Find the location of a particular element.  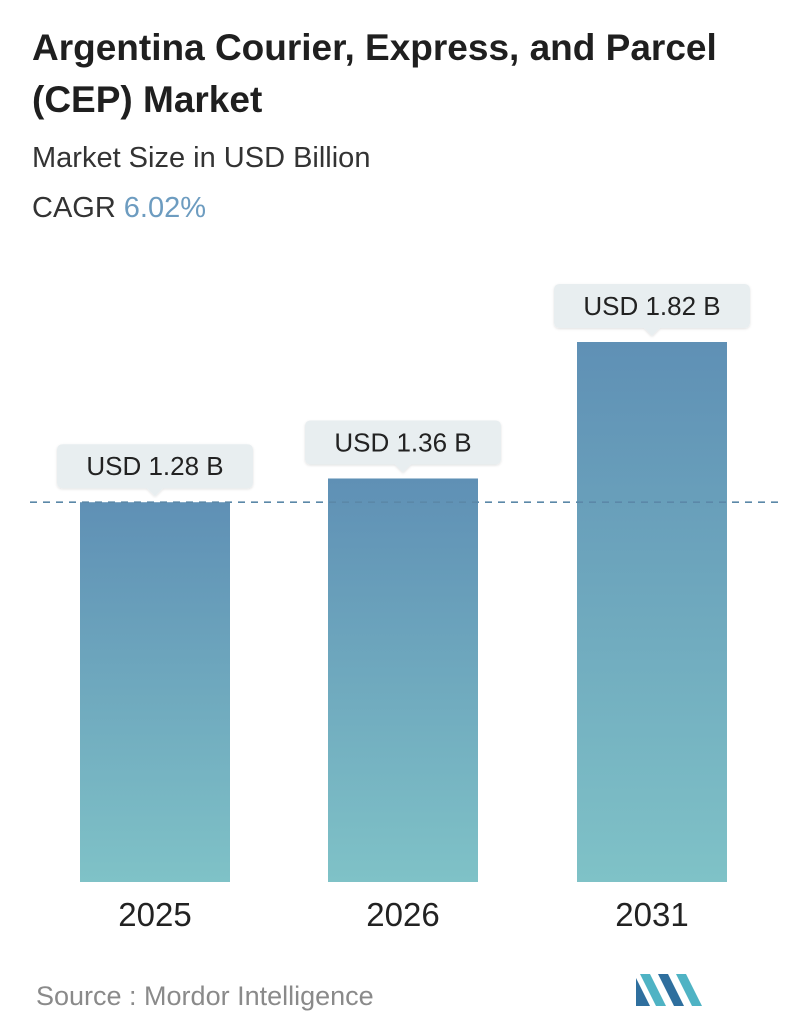

mordor-intelligence-logo-icon is located at coordinates (669, 990).